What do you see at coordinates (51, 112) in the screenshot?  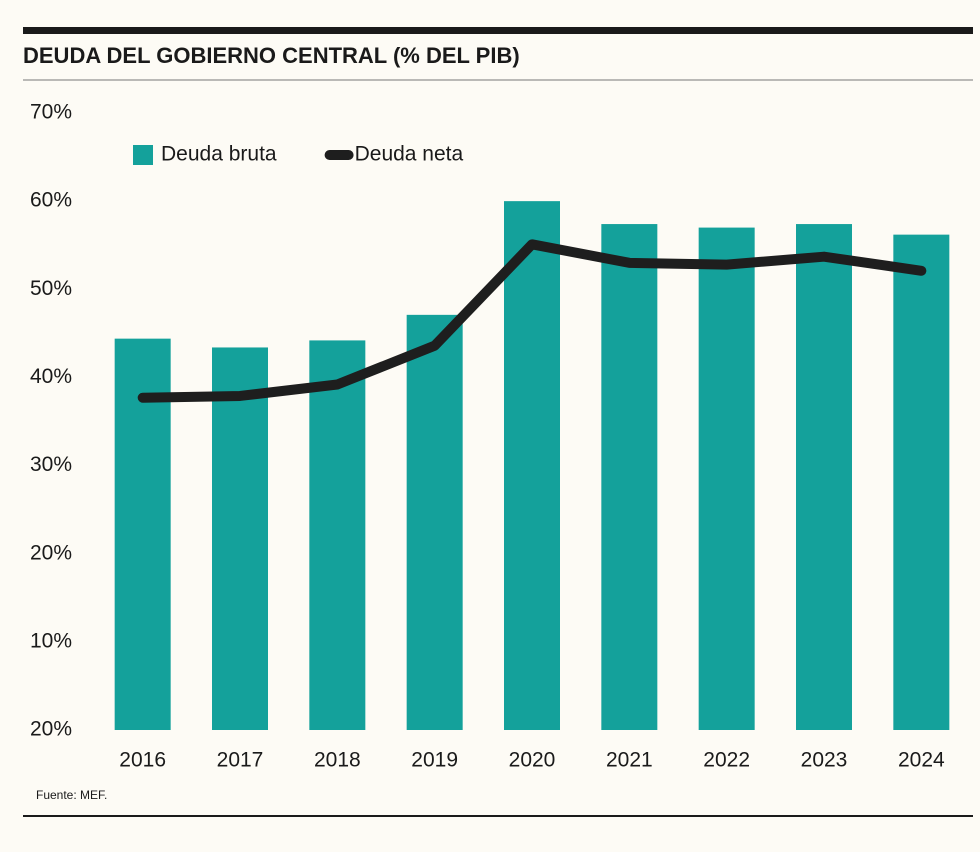 I see `y-tick-label: 70%` at bounding box center [51, 112].